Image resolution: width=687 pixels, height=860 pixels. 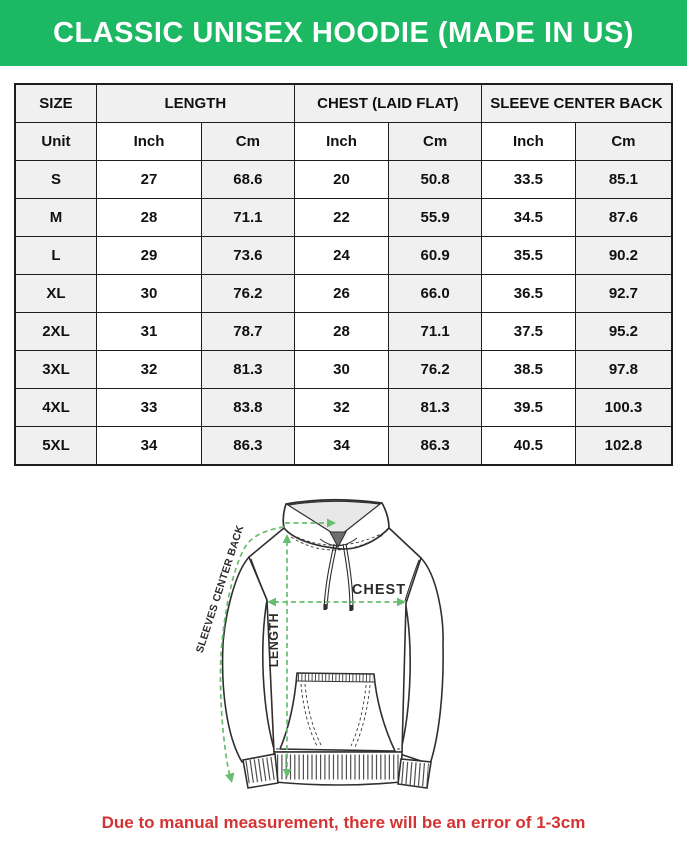 What do you see at coordinates (248, 179) in the screenshot?
I see `value-cell: 68.6` at bounding box center [248, 179].